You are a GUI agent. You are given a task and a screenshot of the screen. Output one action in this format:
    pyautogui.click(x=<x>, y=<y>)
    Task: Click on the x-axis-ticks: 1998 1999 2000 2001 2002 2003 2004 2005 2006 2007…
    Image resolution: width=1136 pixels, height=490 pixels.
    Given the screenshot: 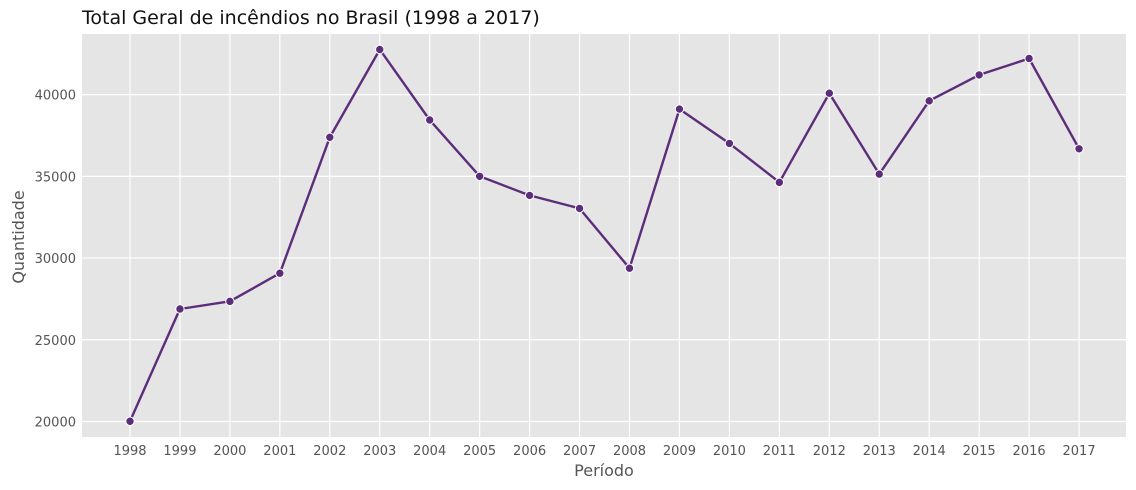 What is the action you would take?
    pyautogui.click(x=604, y=451)
    